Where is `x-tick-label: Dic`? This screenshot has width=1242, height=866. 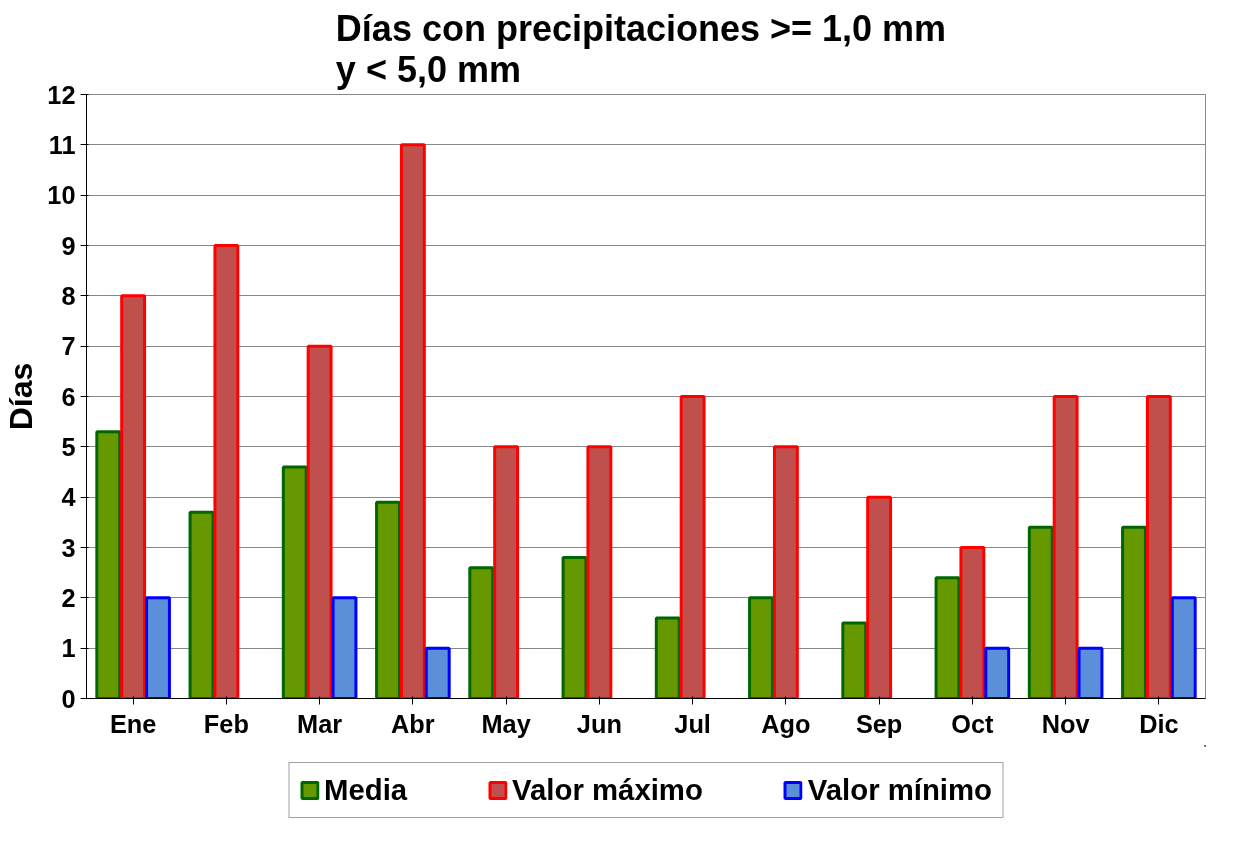
x-tick-label: Dic is located at coordinates (1159, 723).